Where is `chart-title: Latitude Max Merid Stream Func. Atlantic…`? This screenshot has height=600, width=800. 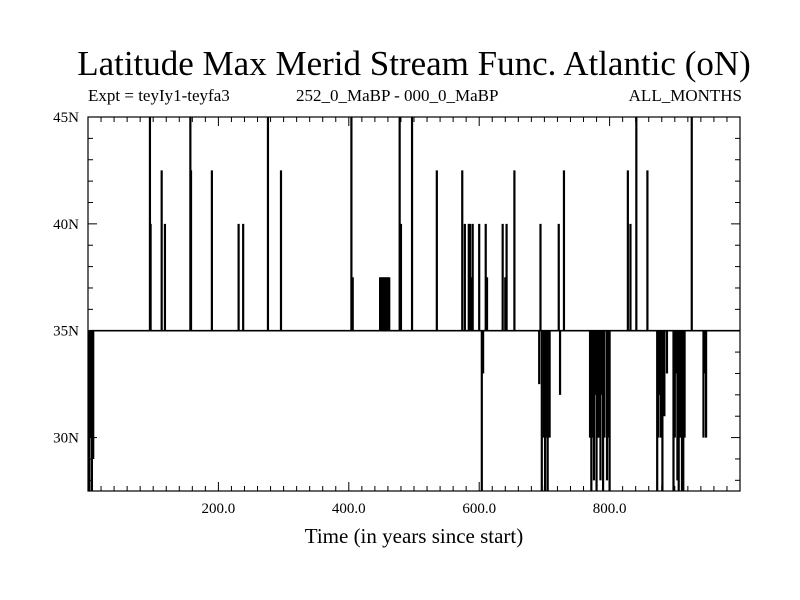 chart-title: Latitude Max Merid Stream Func. Atlantic… is located at coordinates (414, 63).